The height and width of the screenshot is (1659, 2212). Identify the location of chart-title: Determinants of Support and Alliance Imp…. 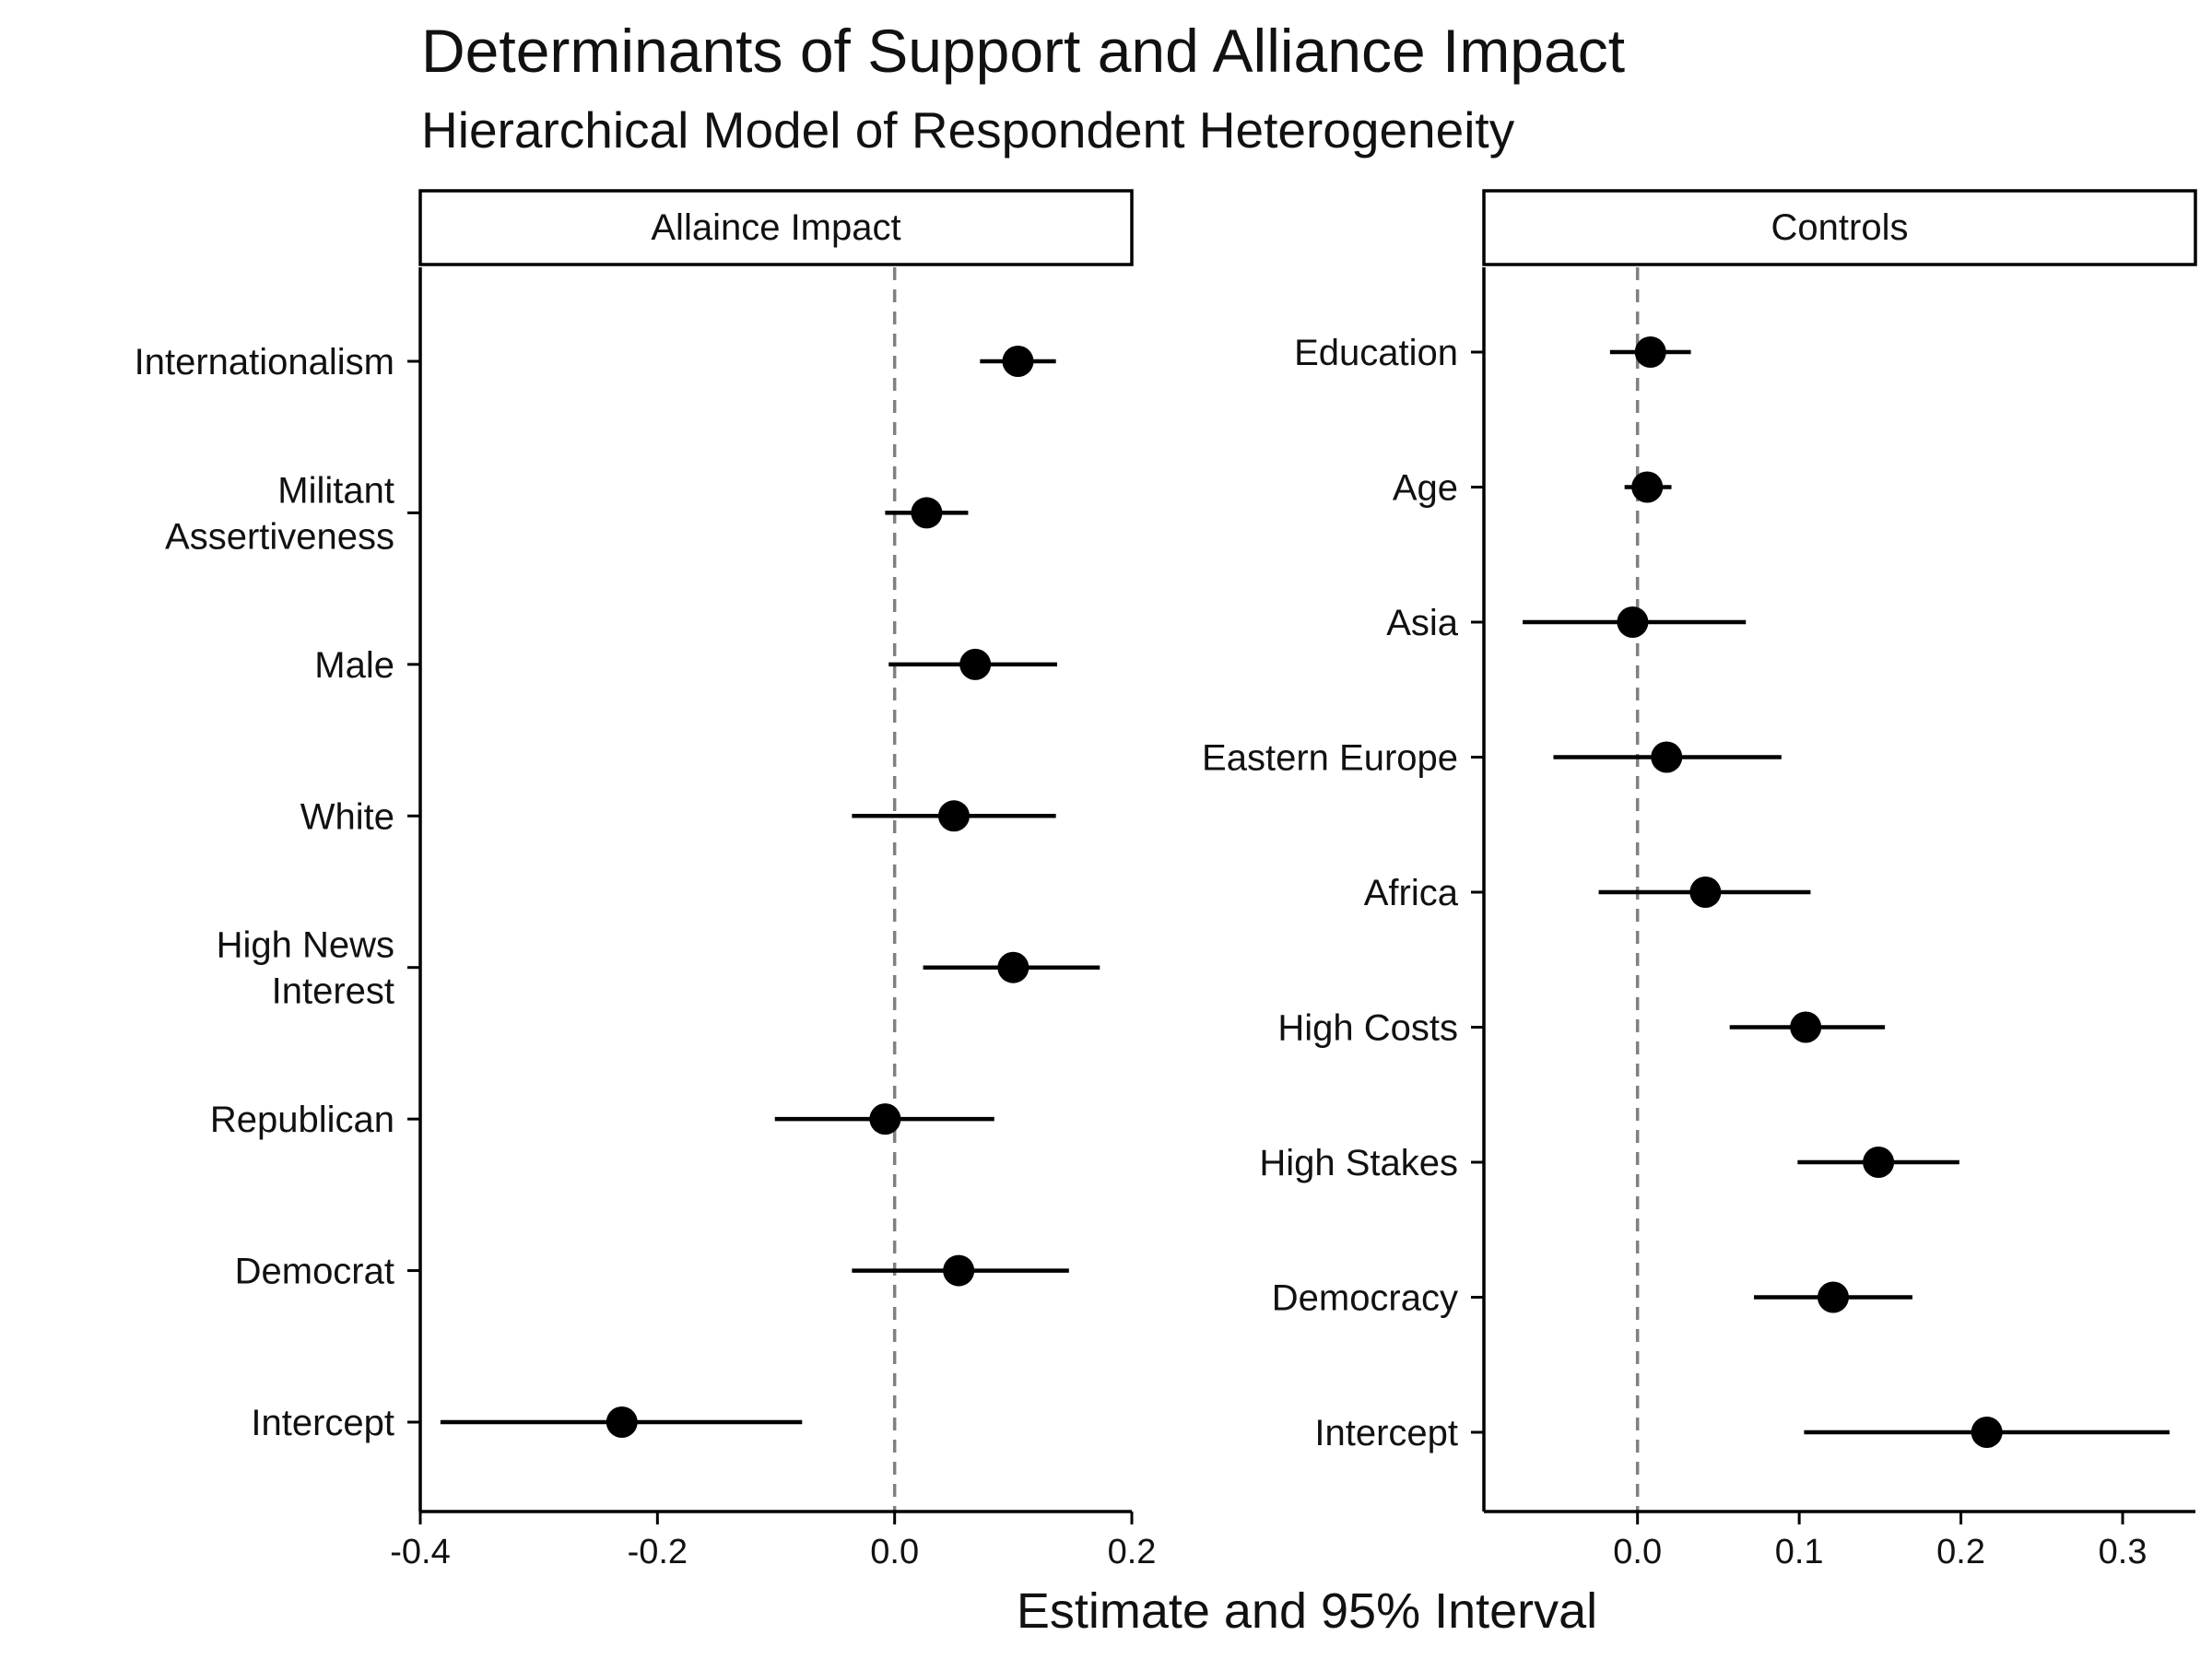
(1023, 51).